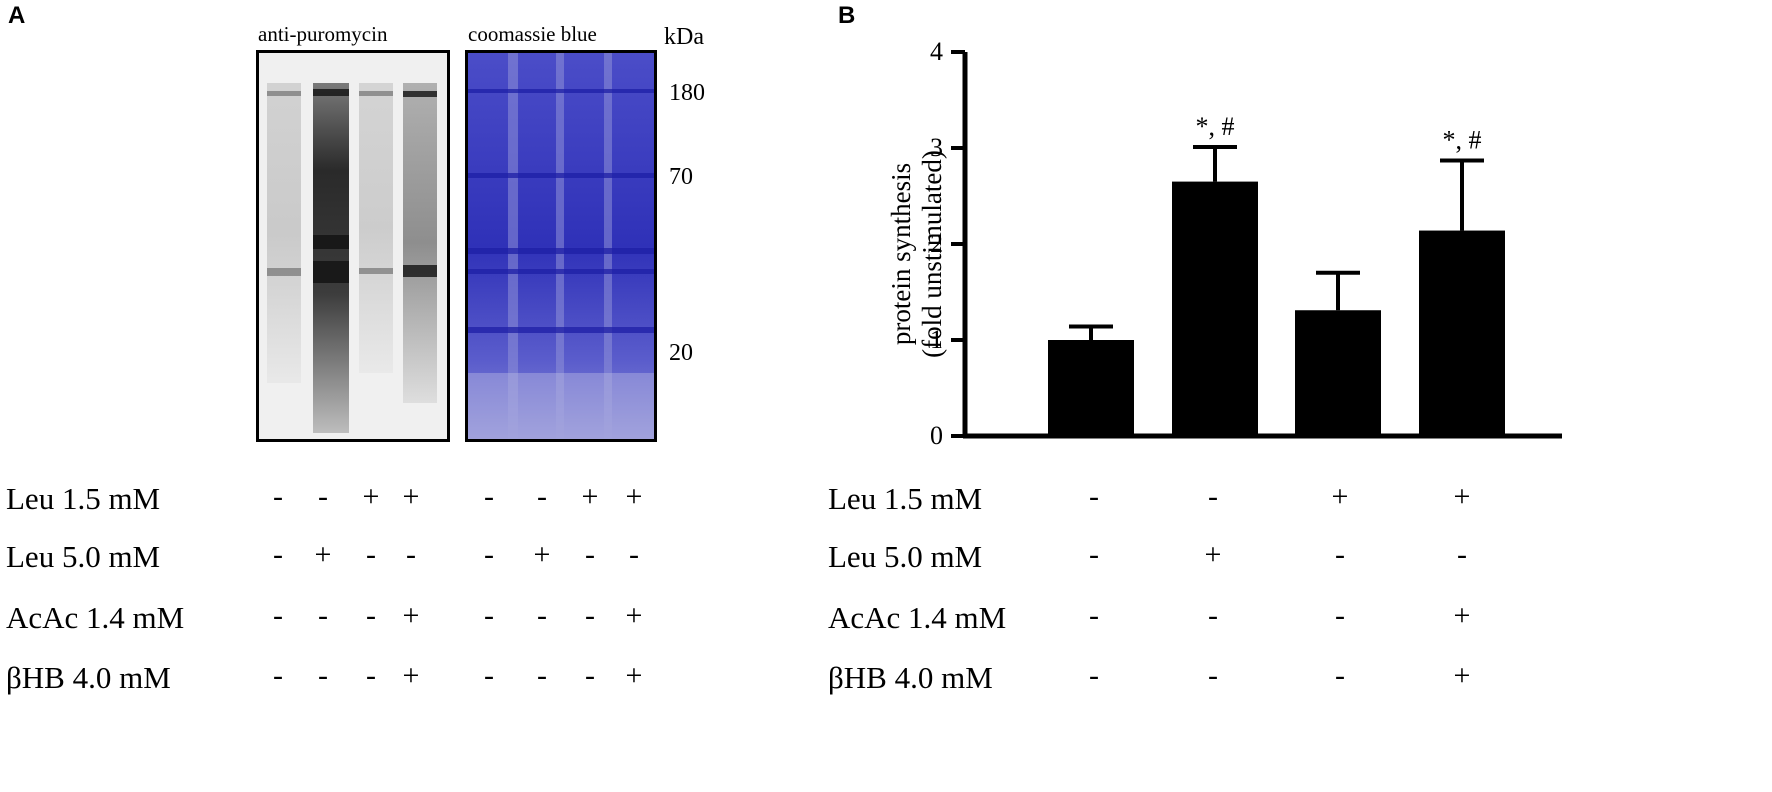  I want to click on y-tick-label: 4, so click(936, 51).